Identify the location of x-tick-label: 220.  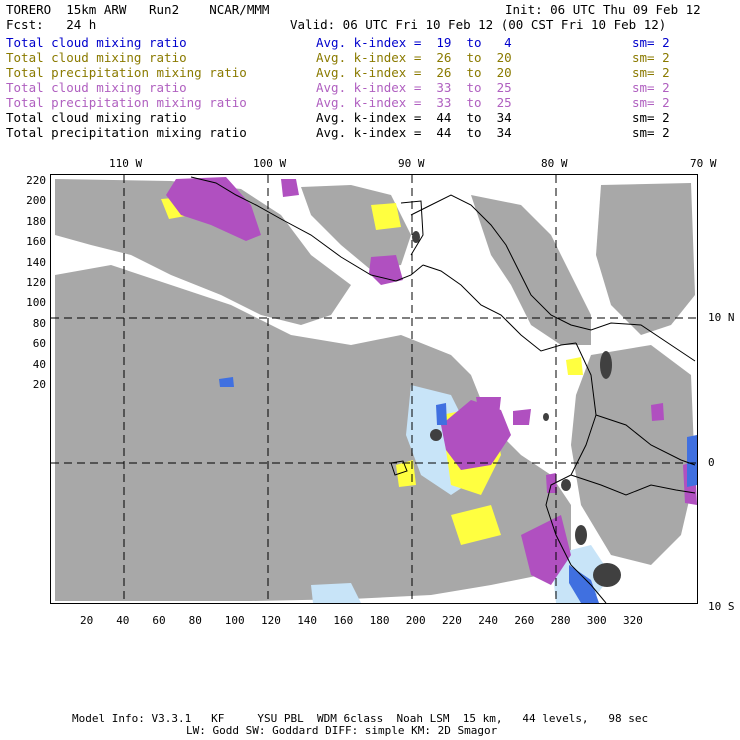
(452, 620).